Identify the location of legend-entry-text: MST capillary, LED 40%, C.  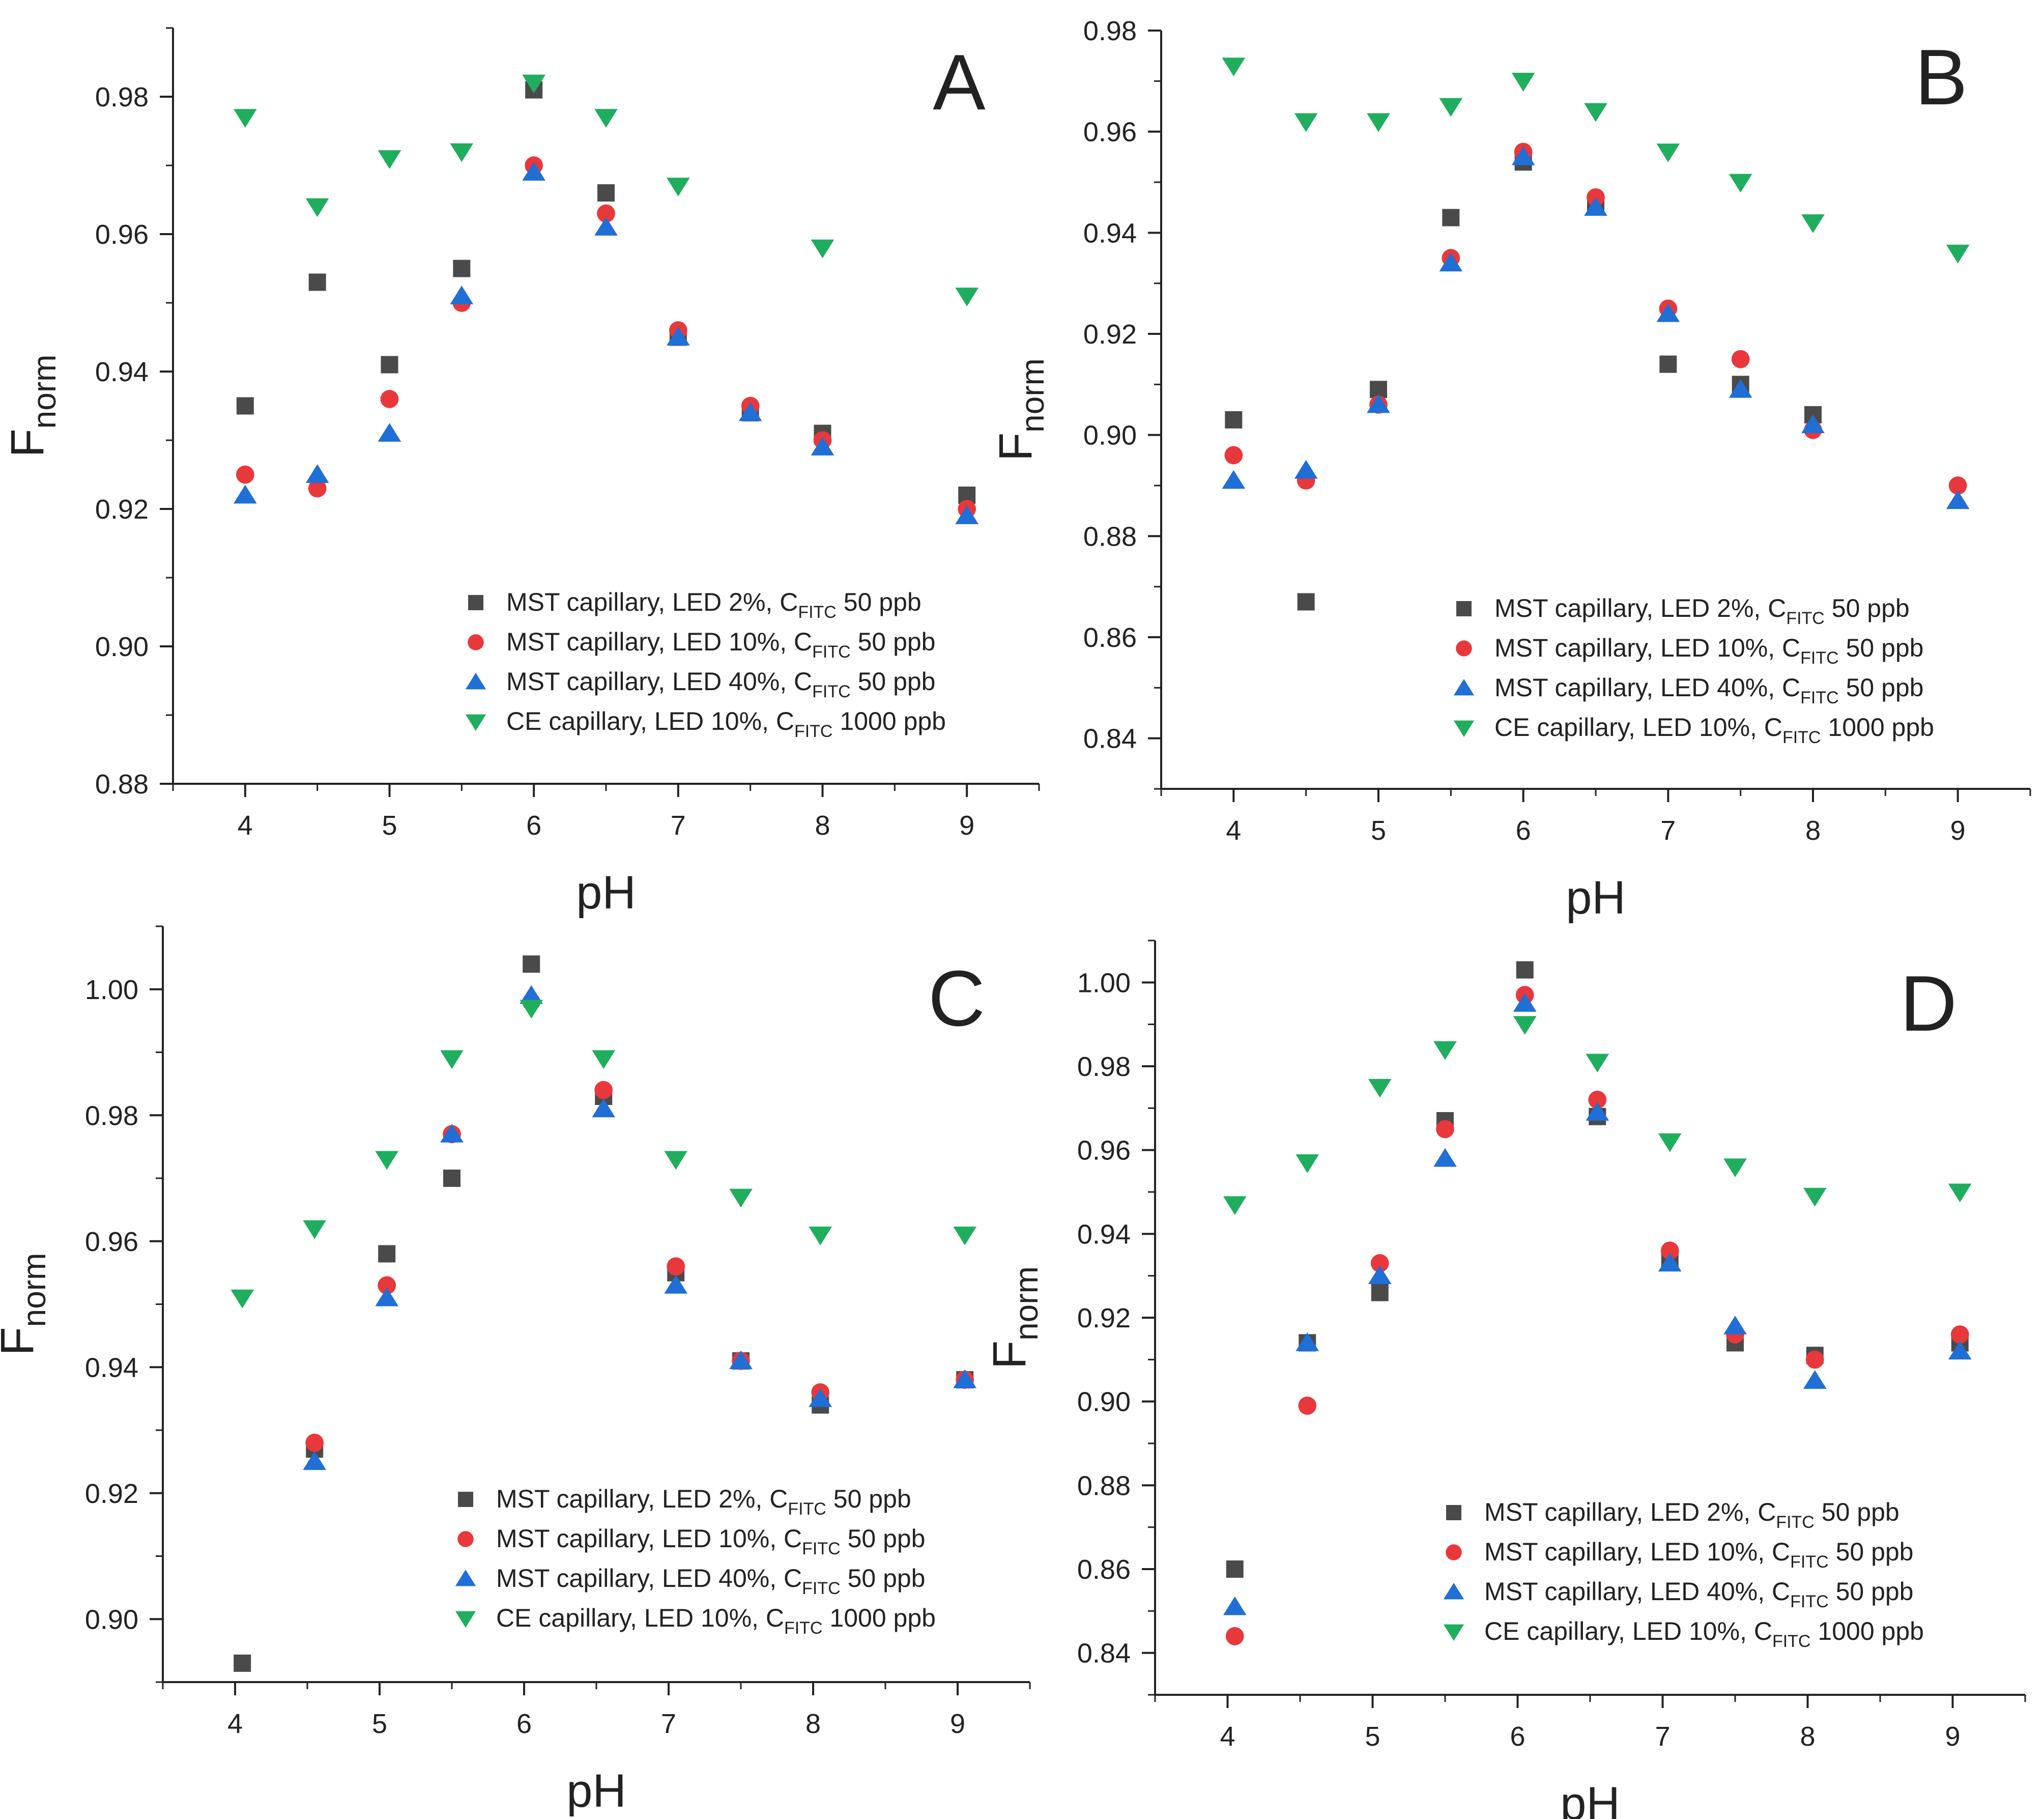
(659, 681).